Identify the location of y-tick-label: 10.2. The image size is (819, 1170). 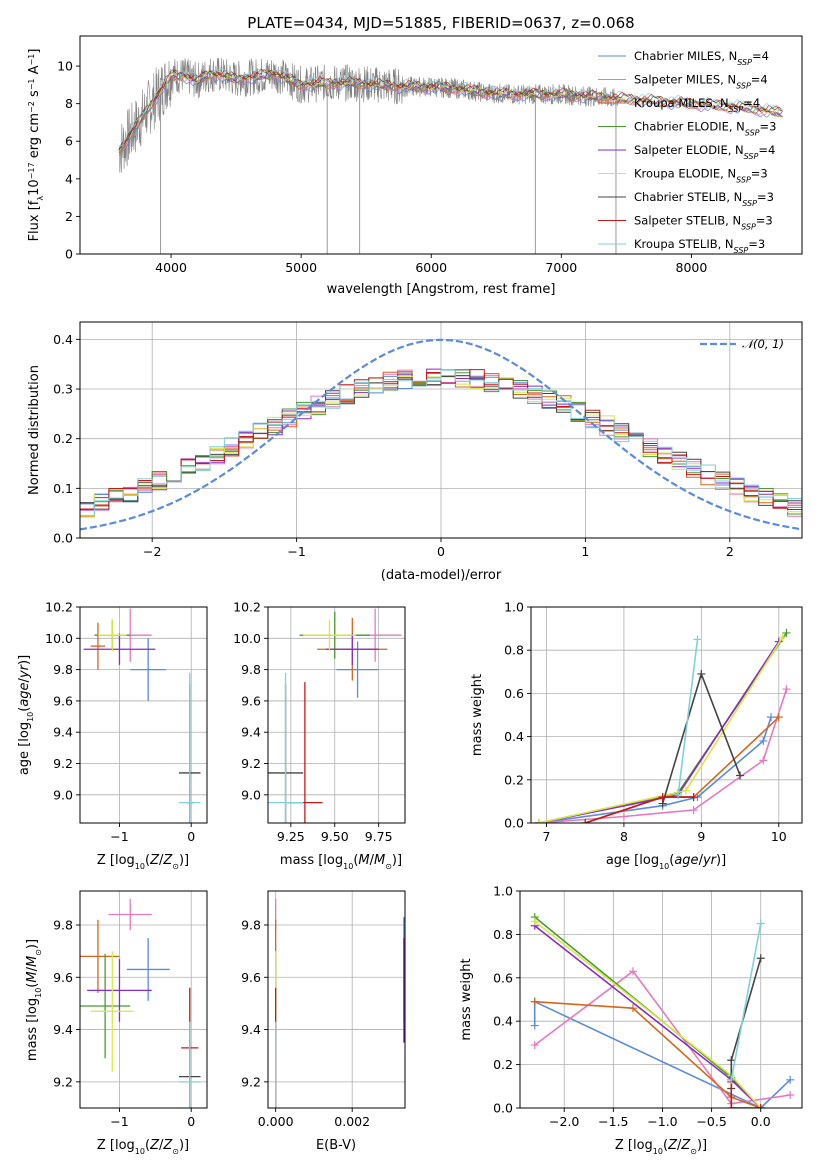
(247, 607).